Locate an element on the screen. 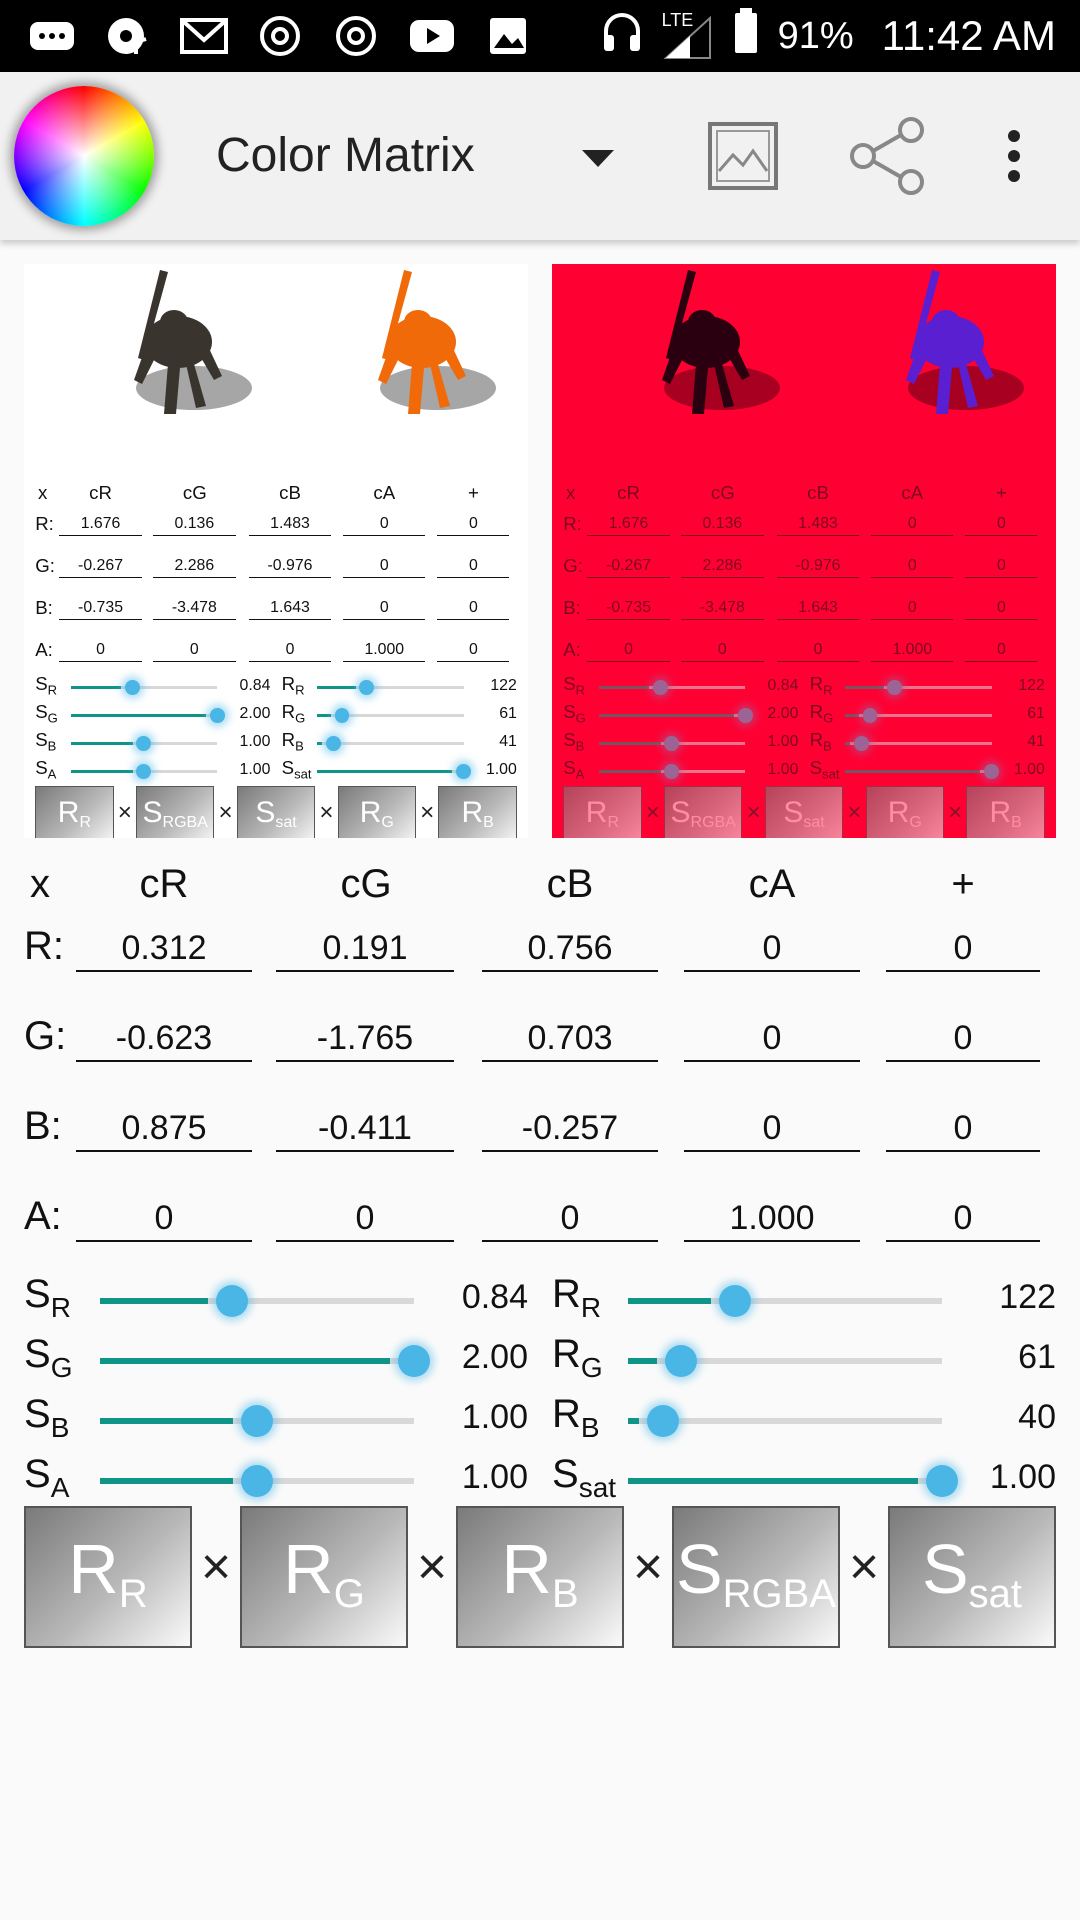  matrix-cell-input: 0.191 is located at coordinates (365, 949).